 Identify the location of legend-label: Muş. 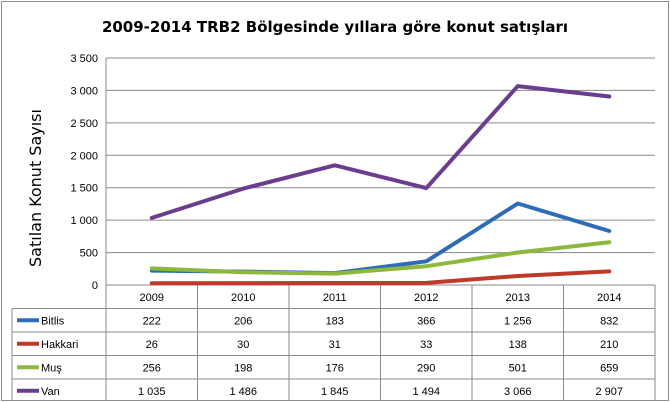
(51, 368).